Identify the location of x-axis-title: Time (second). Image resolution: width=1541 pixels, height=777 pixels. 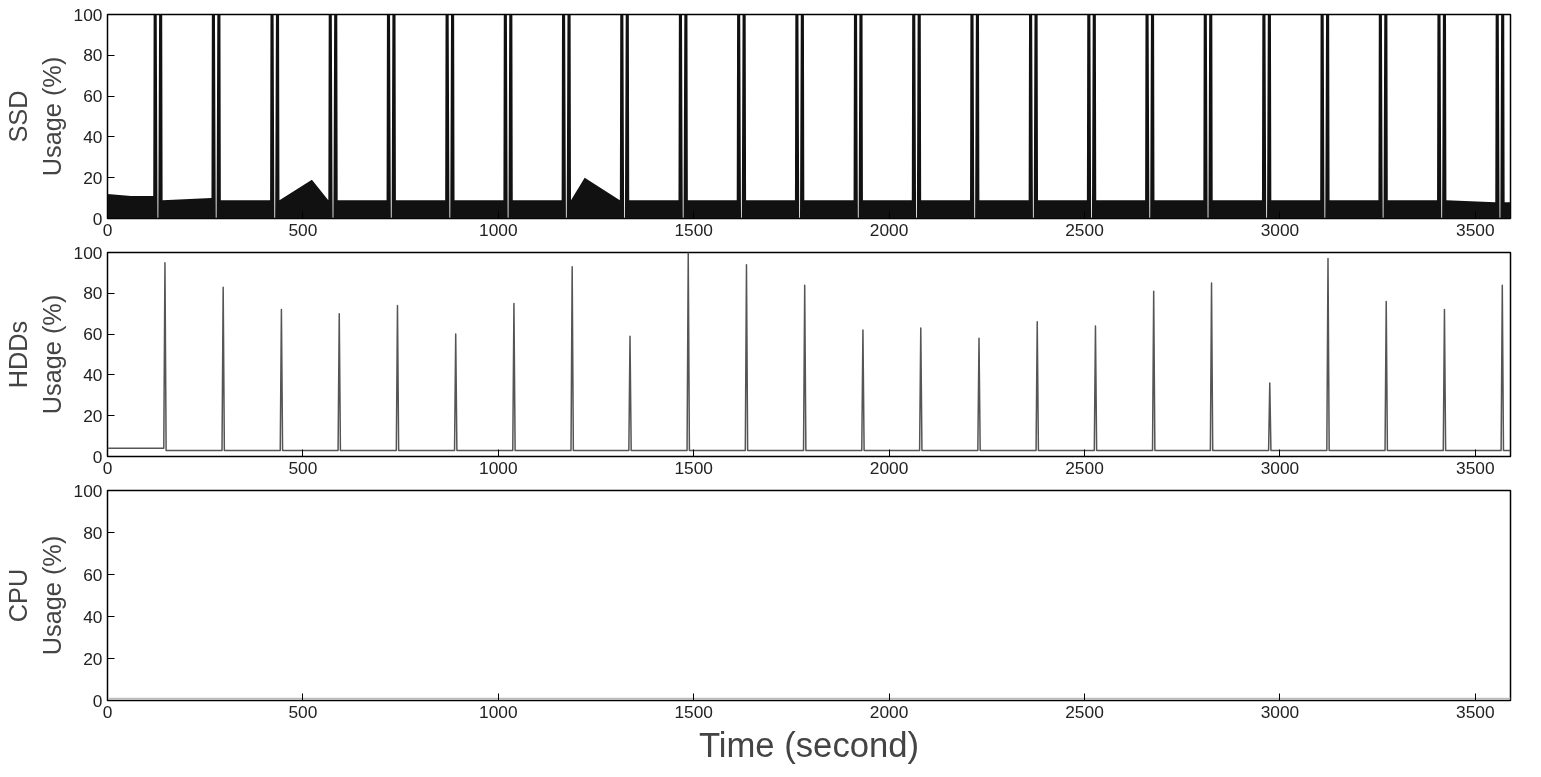
(809, 744).